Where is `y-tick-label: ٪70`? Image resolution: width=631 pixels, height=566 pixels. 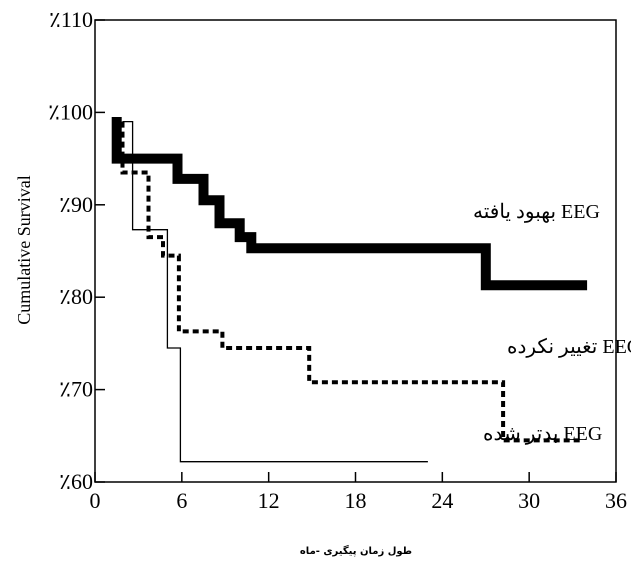
y-tick-label: ٪70 is located at coordinates (76, 389).